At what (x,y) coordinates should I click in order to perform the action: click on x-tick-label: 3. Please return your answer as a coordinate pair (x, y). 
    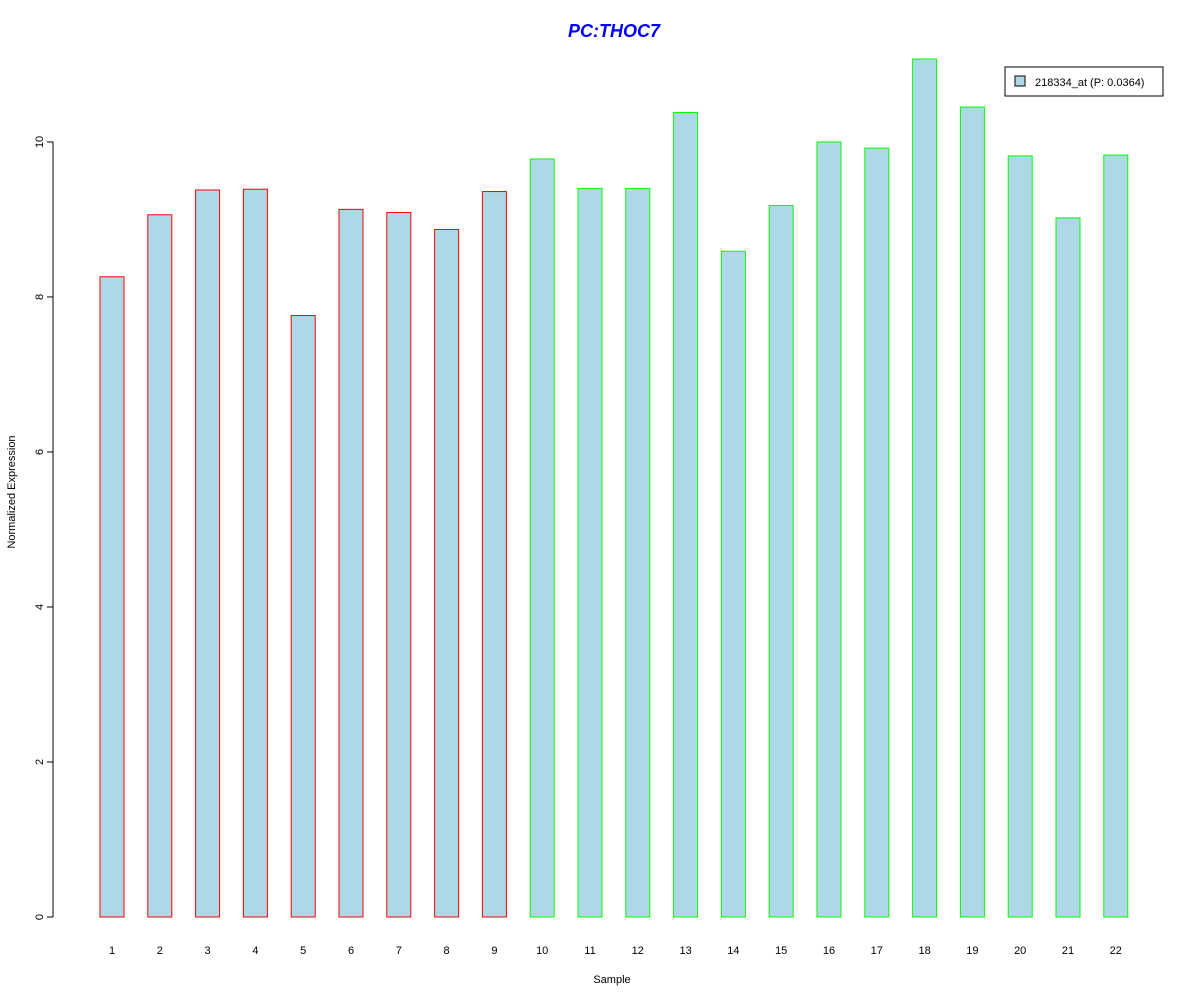
    Looking at the image, I should click on (208, 951).